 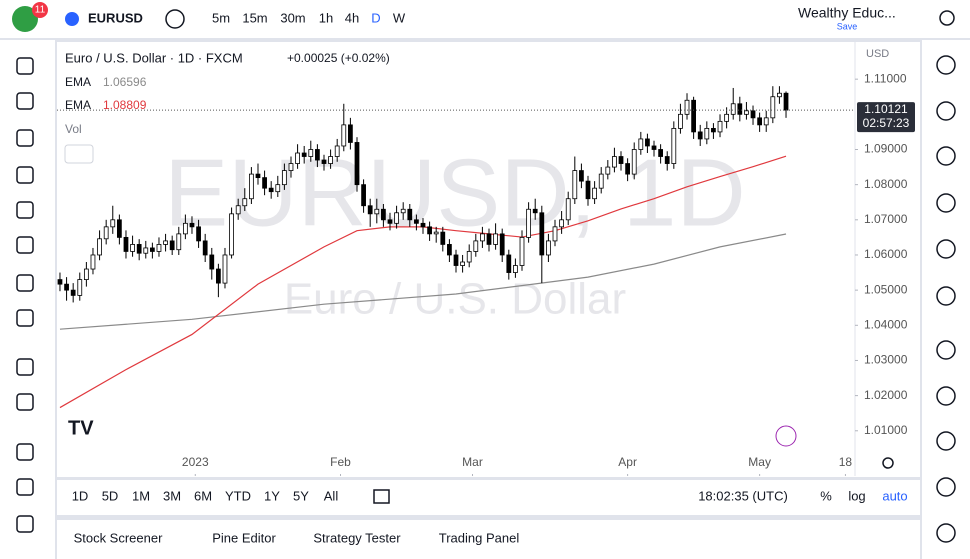 What do you see at coordinates (886, 395) in the screenshot?
I see `y-tick-label: 1.02000` at bounding box center [886, 395].